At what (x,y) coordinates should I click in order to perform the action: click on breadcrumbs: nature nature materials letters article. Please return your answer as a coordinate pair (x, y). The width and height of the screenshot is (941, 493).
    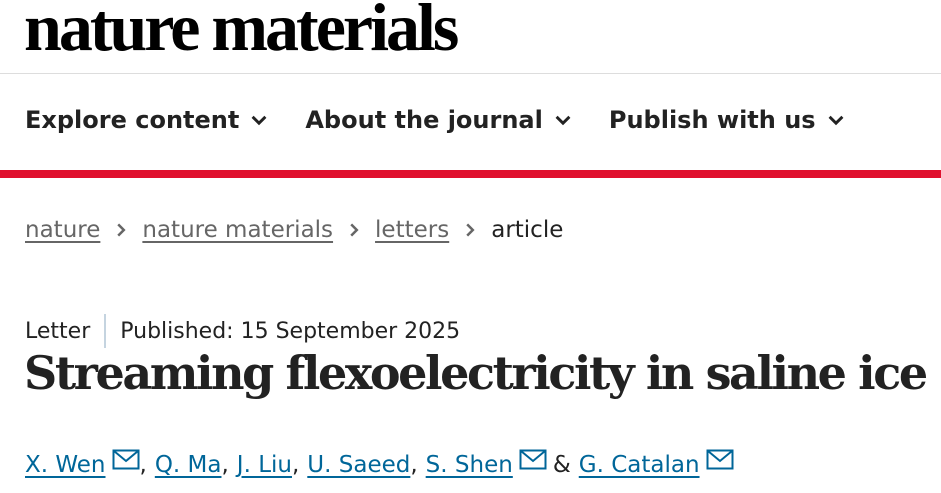
    Looking at the image, I should click on (294, 230).